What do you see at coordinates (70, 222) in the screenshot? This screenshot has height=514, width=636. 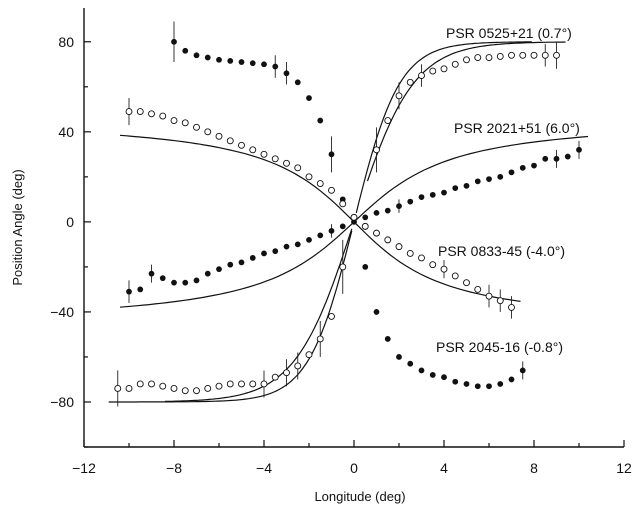 I see `y-tick-label: 0` at bounding box center [70, 222].